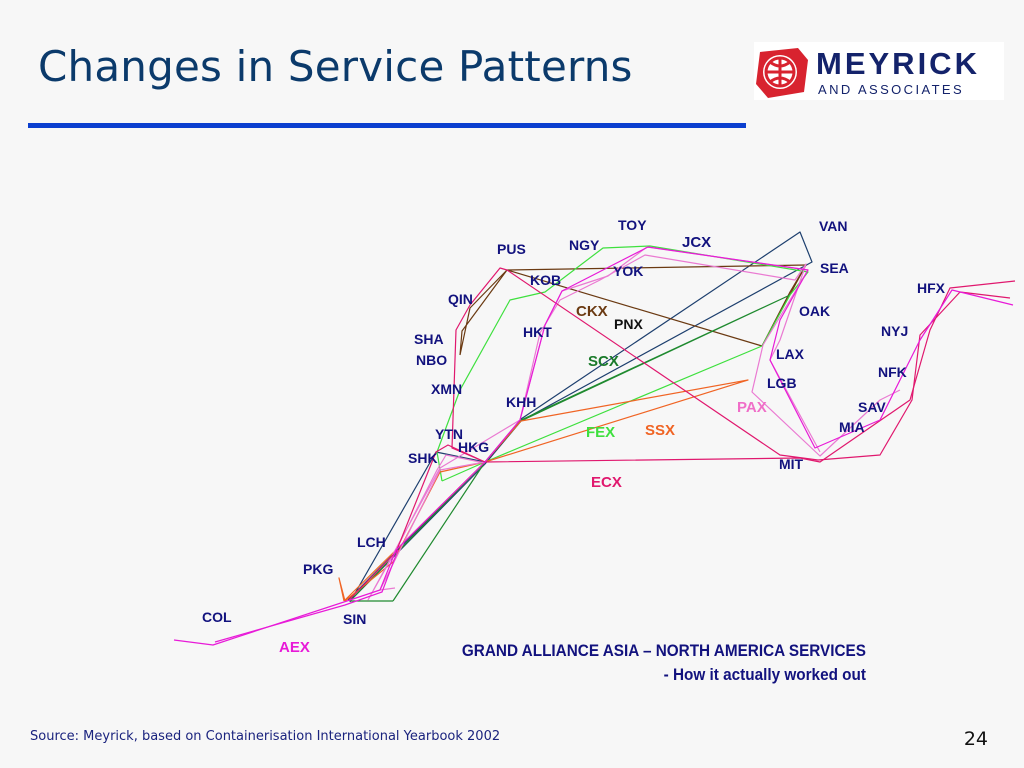 The image size is (1024, 768). I want to click on service-label-jcx: JCX, so click(696, 242).